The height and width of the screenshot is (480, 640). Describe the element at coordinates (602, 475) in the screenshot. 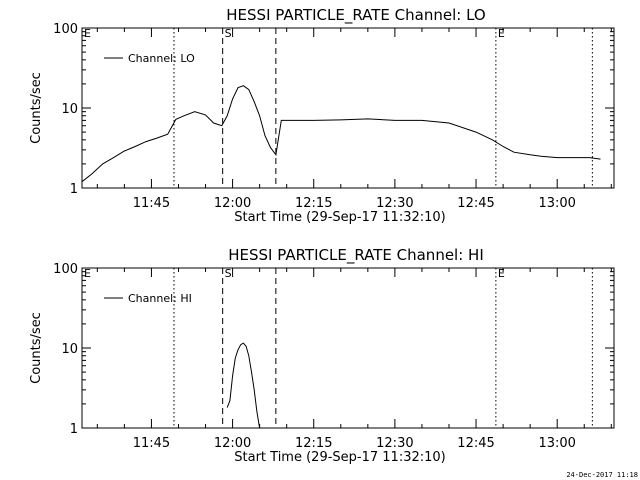

I see `footer-timestamp: 24-Dec-2017 11:18` at that location.